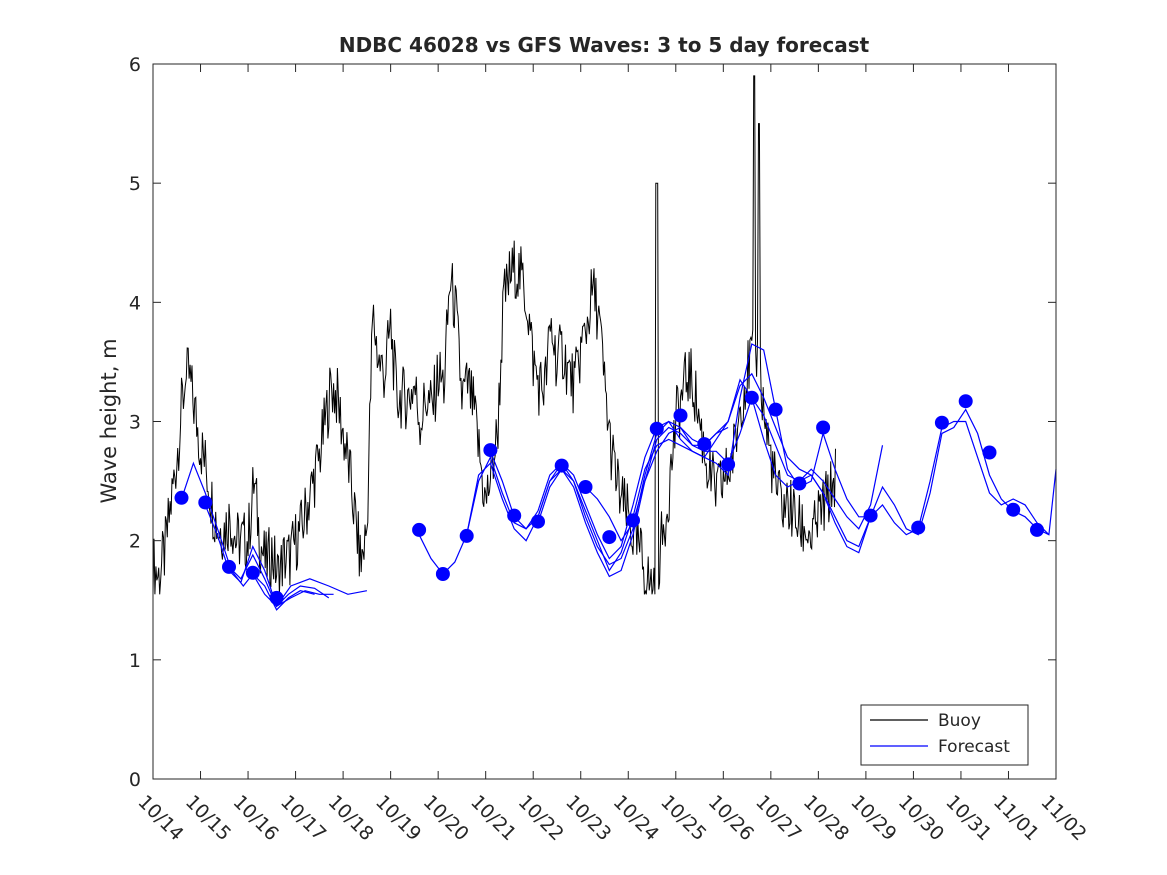 The height and width of the screenshot is (875, 1167). I want to click on y-tick-label: 5, so click(135, 184).